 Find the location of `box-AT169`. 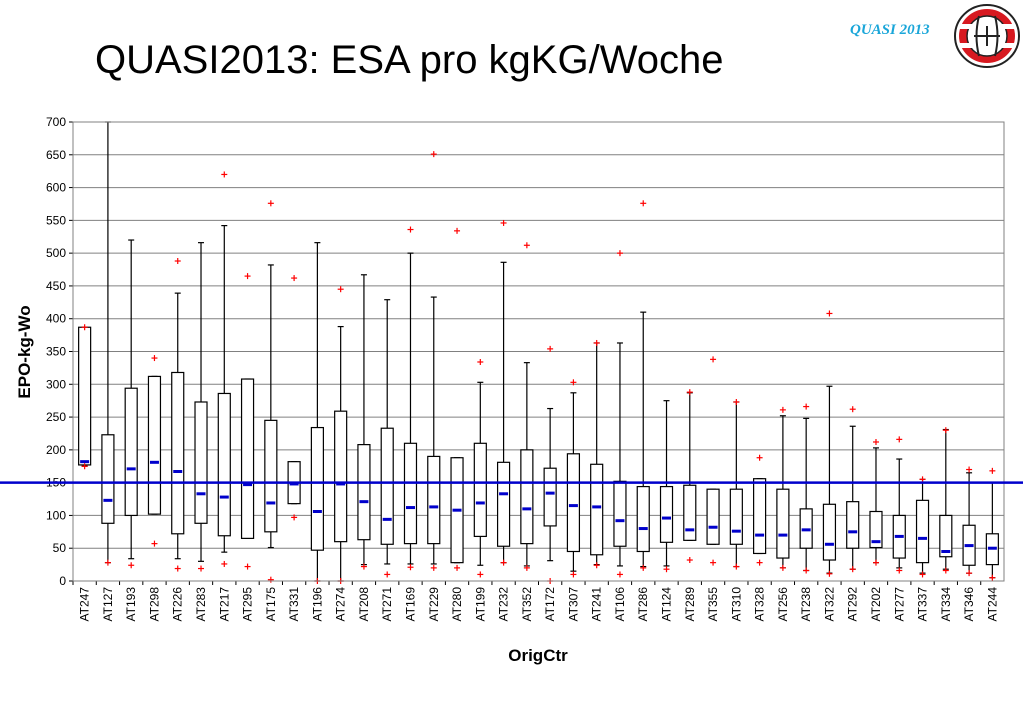

box-AT169 is located at coordinates (410, 398).